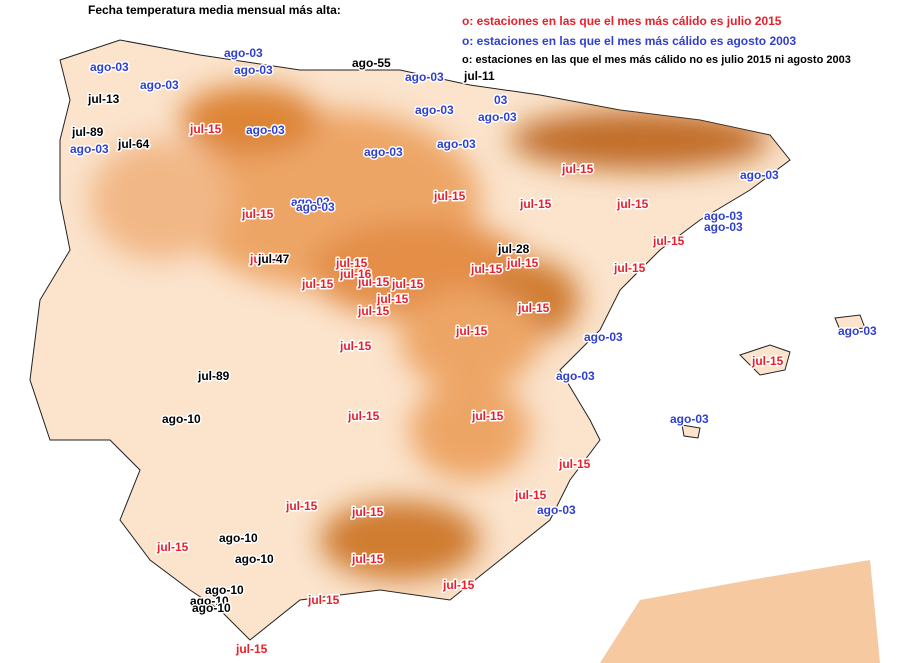 The width and height of the screenshot is (920, 663). Describe the element at coordinates (355, 274) in the screenshot. I see `station-label: jul-16` at that location.